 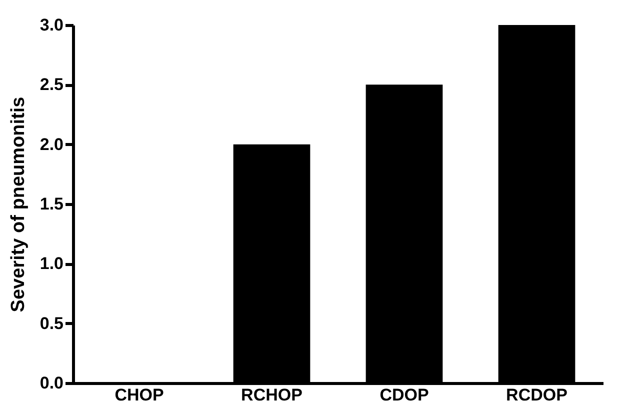 What do you see at coordinates (271, 395) in the screenshot?
I see `x-tick-label: RCHOP` at bounding box center [271, 395].